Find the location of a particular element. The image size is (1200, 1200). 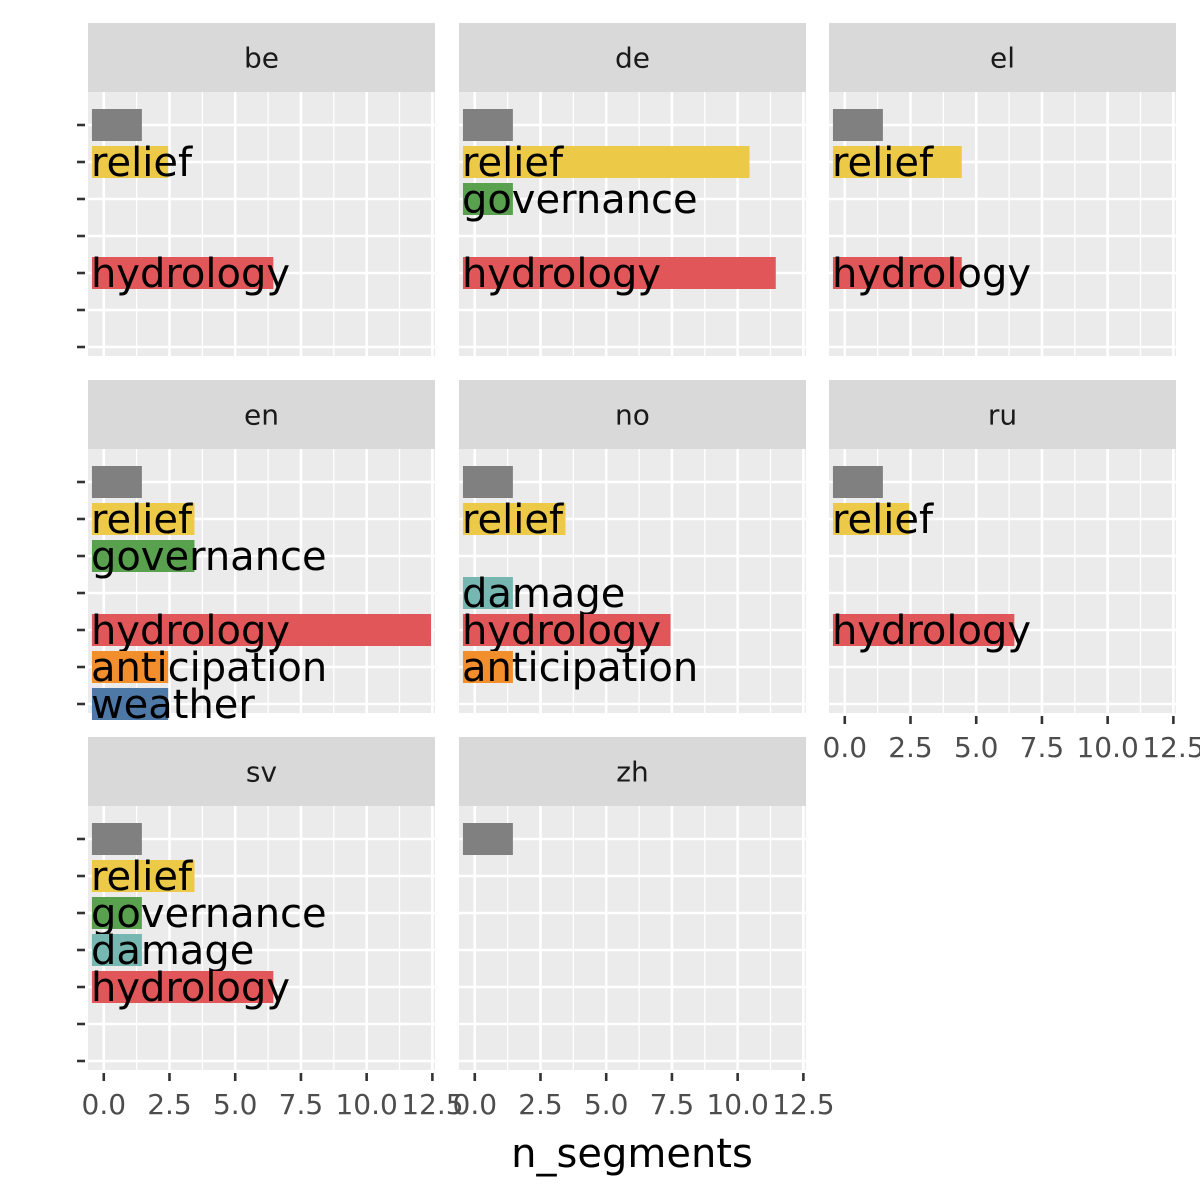

x-axis-title: n_segments is located at coordinates (632, 1154).